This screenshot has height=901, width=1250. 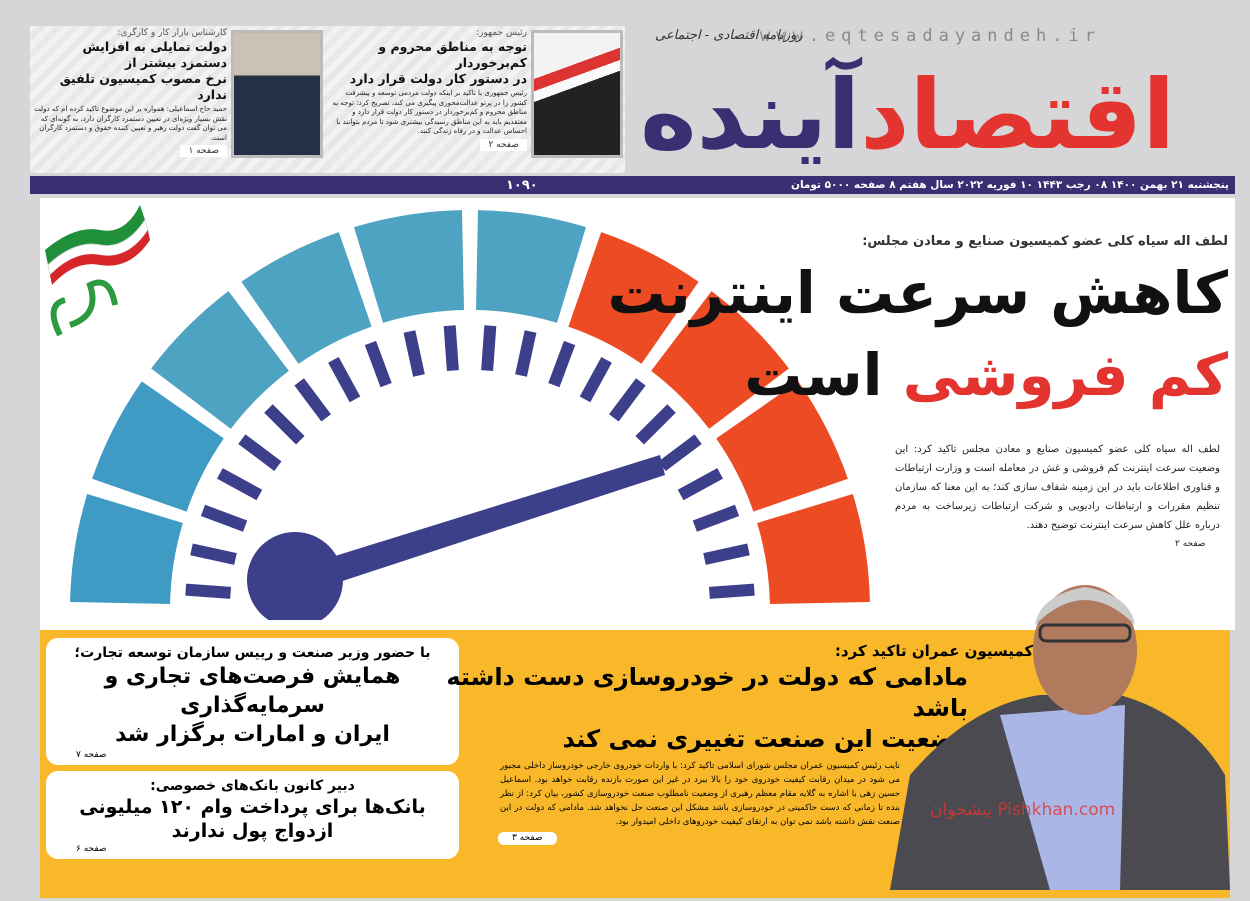 What do you see at coordinates (527, 838) in the screenshot?
I see `page-ref: صفحه ۳` at bounding box center [527, 838].